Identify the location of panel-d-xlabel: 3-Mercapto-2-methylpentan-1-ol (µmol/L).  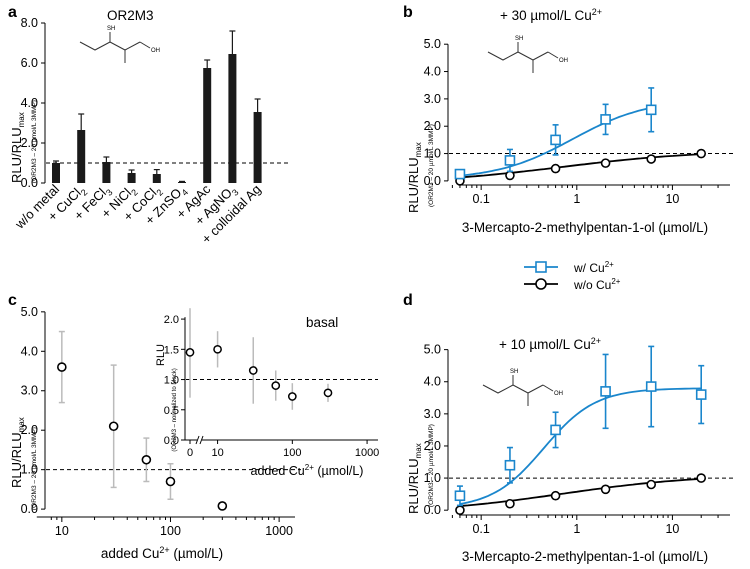
(585, 556).